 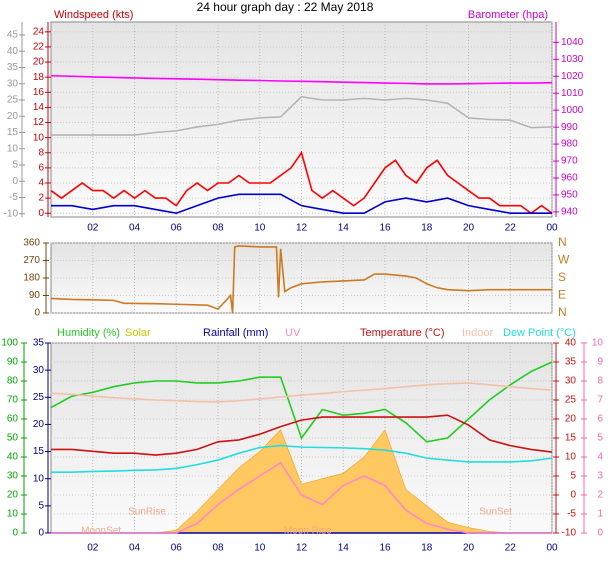 I want to click on y-tick-label: 18, so click(x=39, y=77).